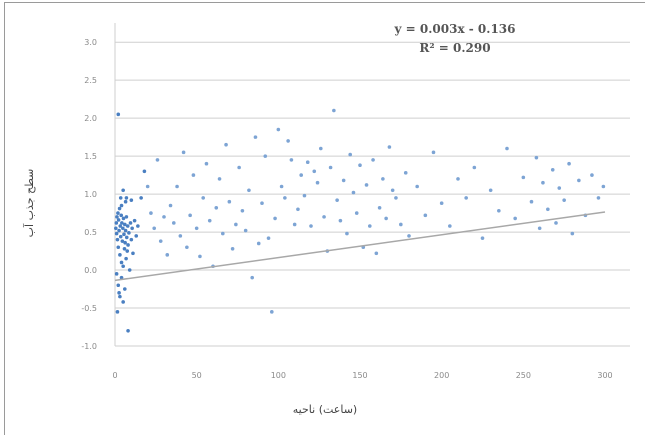 The width and height of the screenshot is (651, 439). What do you see at coordinates (604, 375) in the screenshot?
I see `x-tick-label: 300` at bounding box center [604, 375].